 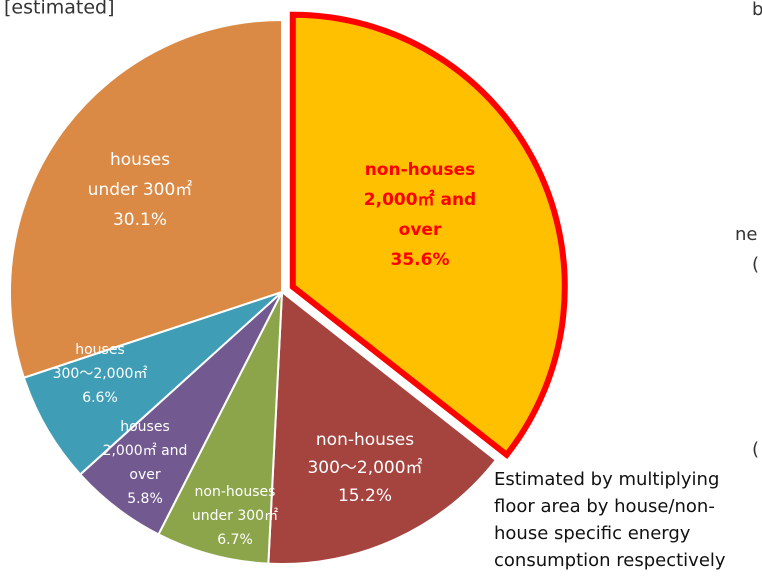 I want to click on annotation: Estimated by multiplying, so click(x=606, y=479).